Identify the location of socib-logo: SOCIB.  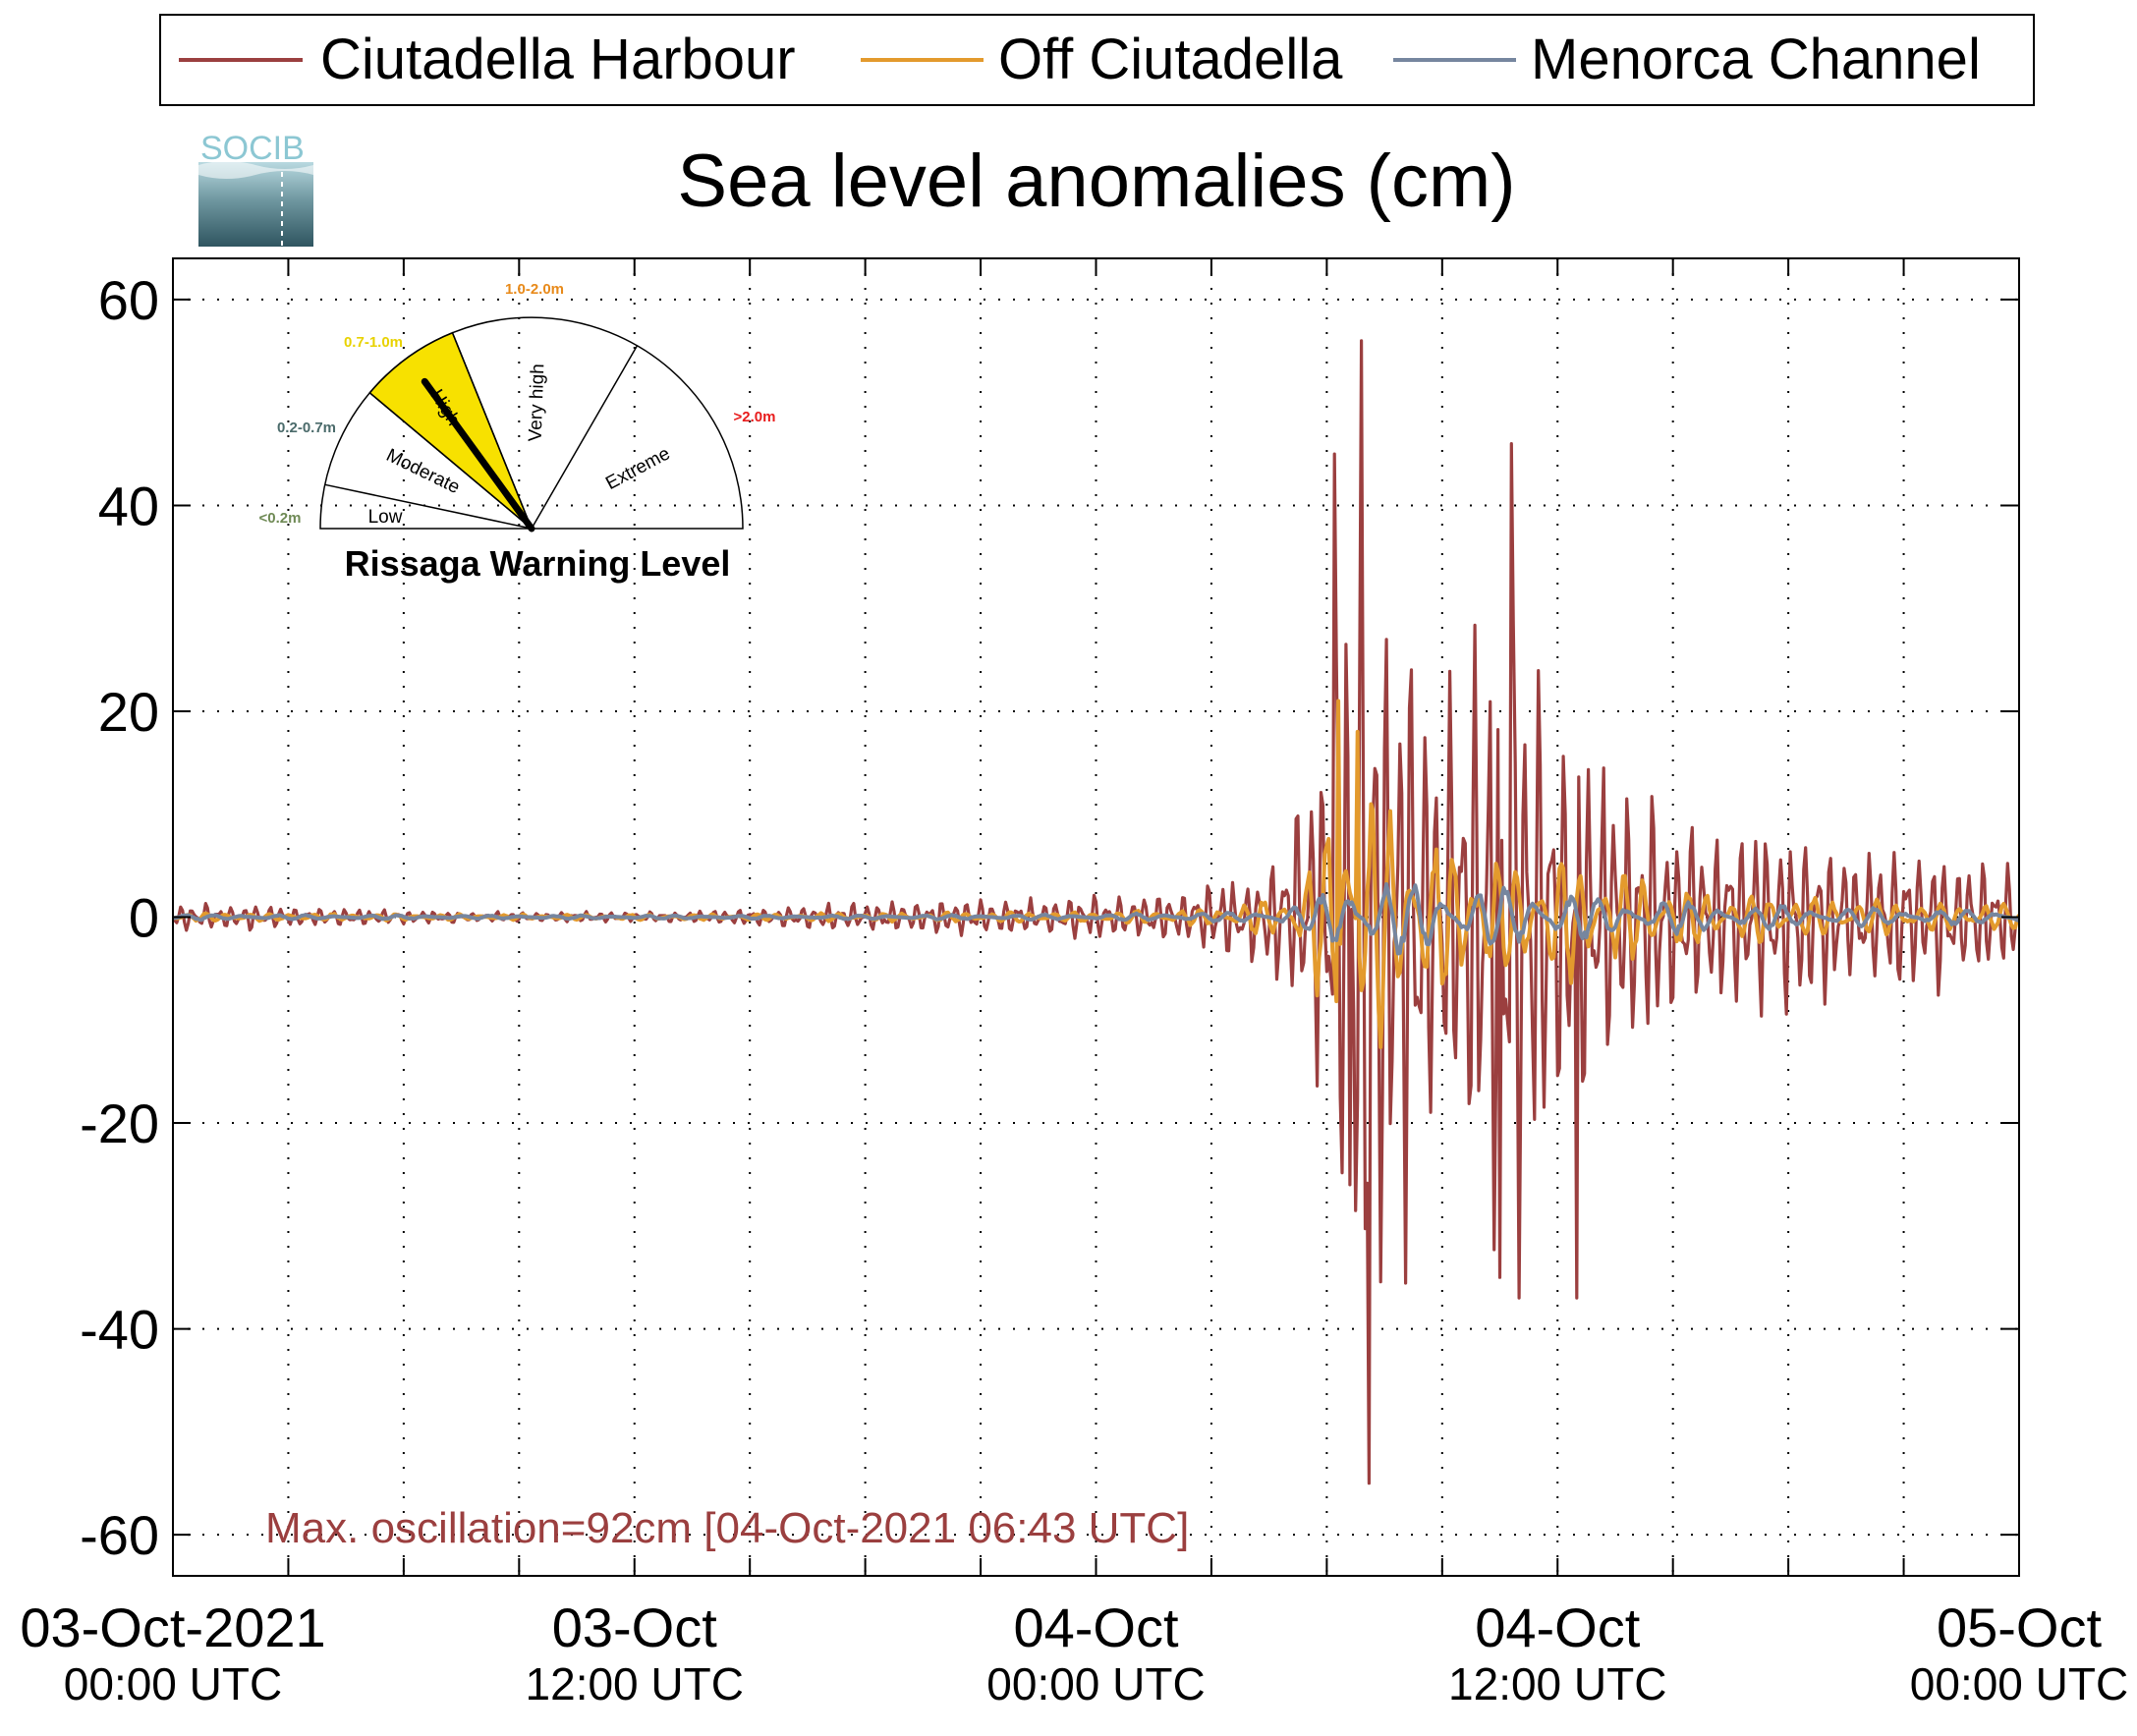
(255, 188).